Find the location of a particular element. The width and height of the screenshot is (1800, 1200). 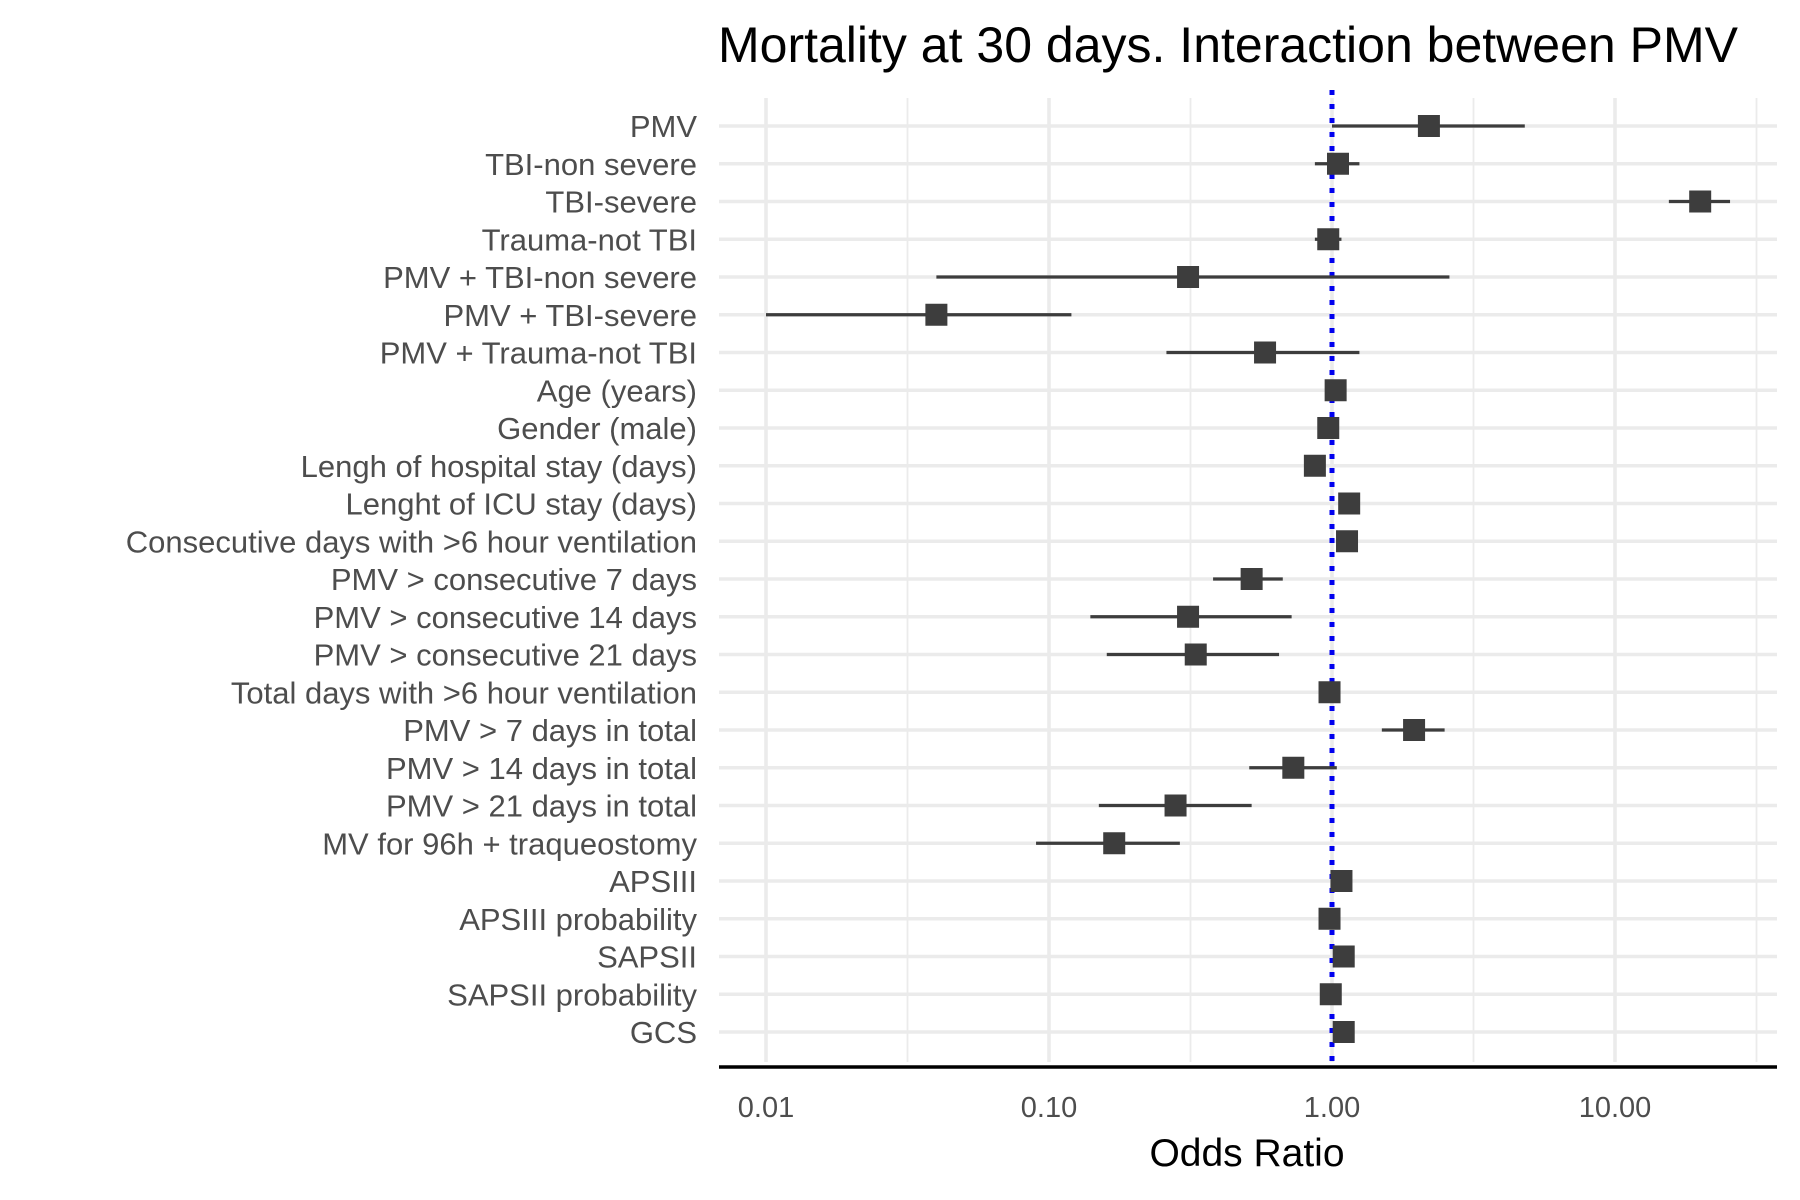

y-tick-label: Lenght of ICU stay (days) is located at coordinates (522, 504).